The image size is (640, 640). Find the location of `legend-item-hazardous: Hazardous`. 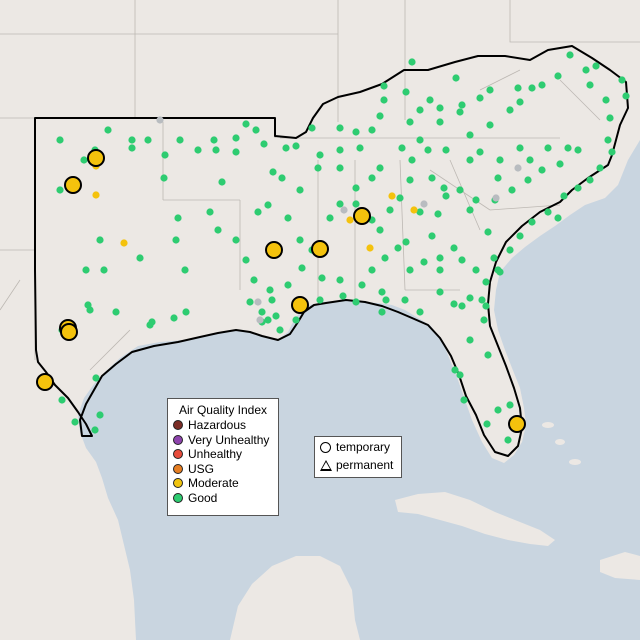

legend-item-hazardous: Hazardous is located at coordinates (223, 425).